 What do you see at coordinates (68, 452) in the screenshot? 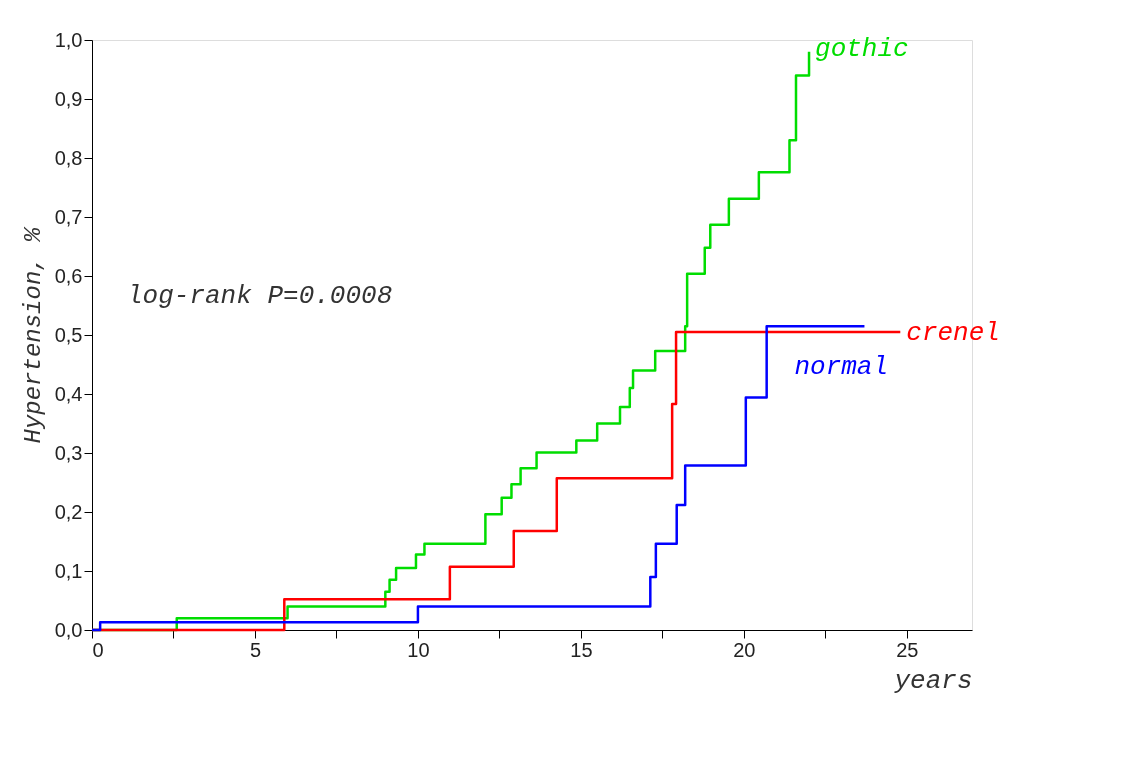
I see `y-tick-label: 0,3` at bounding box center [68, 452].